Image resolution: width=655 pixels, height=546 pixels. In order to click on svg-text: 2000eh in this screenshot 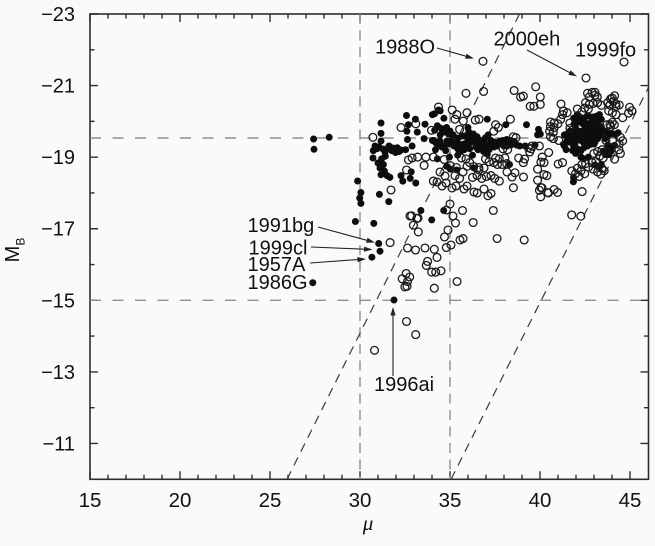, I will do `click(527, 40)`.